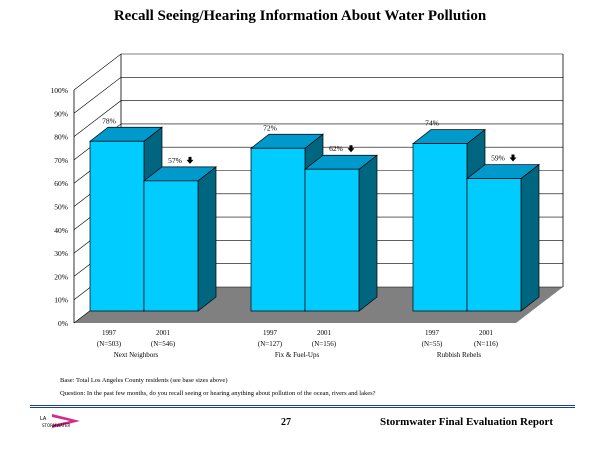 Image resolution: width=600 pixels, height=450 pixels. Describe the element at coordinates (467, 422) in the screenshot. I see `report-title: Stormwater Final Evaluation Report` at that location.